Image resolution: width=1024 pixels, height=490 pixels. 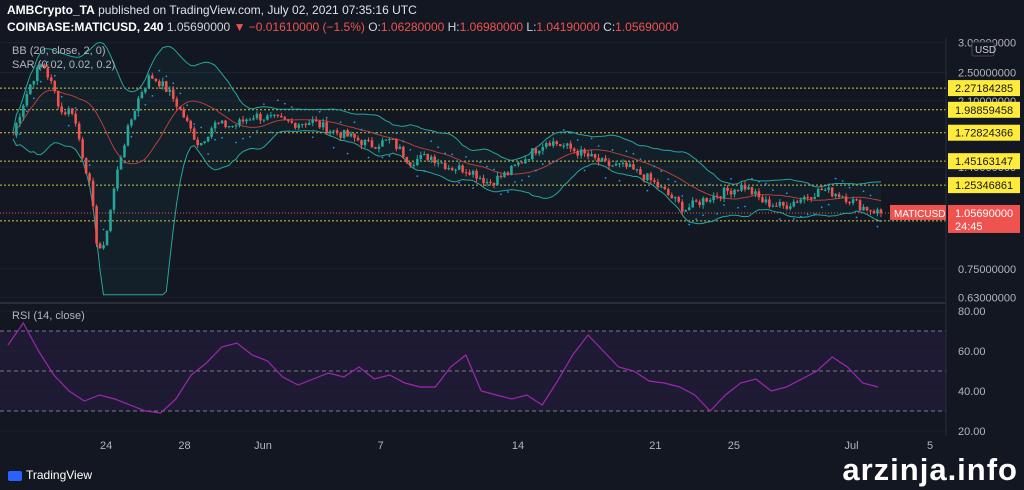 I want to click on price-change: ▼ −0.01610000 (−1.5%), so click(x=299, y=27).